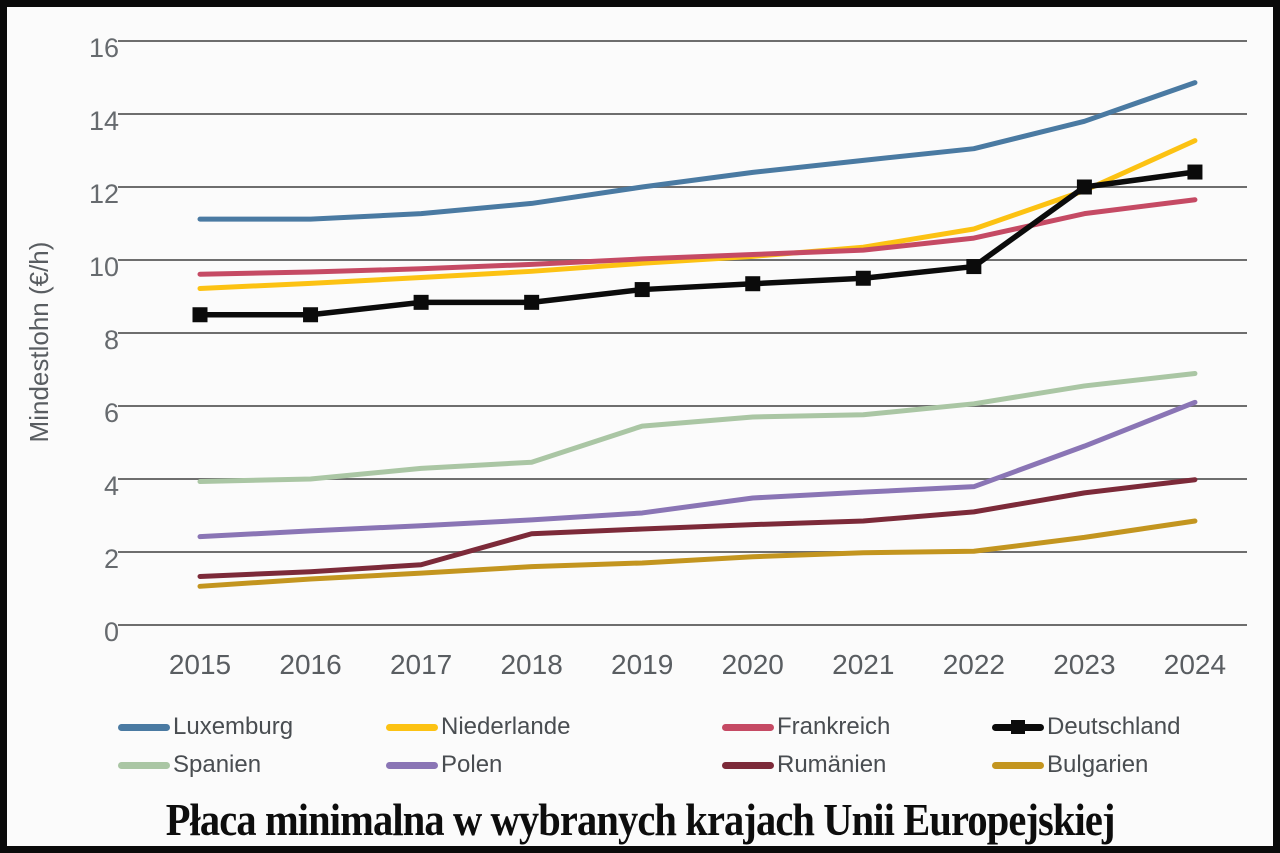  What do you see at coordinates (1195, 664) in the screenshot?
I see `x-tick-label-2024: 2024` at bounding box center [1195, 664].